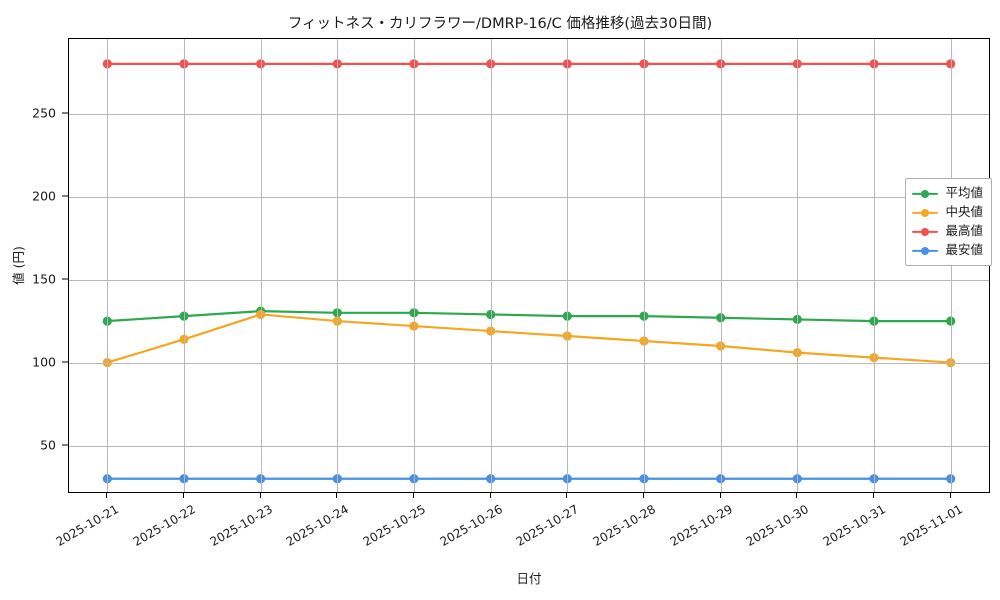 The width and height of the screenshot is (1000, 600). Describe the element at coordinates (964, 231) in the screenshot. I see `legend-label: 最高値` at that location.